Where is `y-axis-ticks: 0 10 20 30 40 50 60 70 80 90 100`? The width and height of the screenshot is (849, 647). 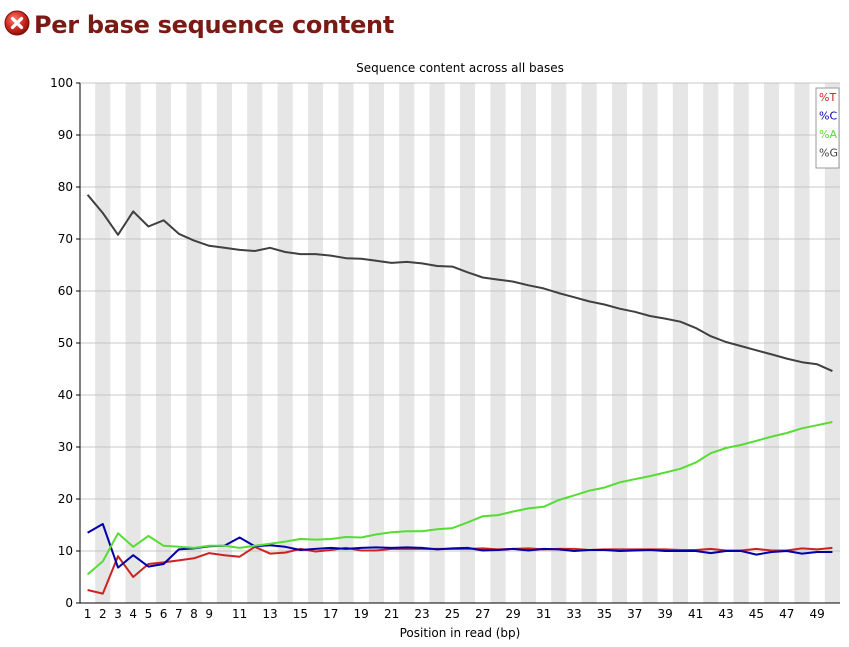 y-axis-ticks: 0 10 20 30 40 50 60 70 80 90 100 is located at coordinates (65, 343).